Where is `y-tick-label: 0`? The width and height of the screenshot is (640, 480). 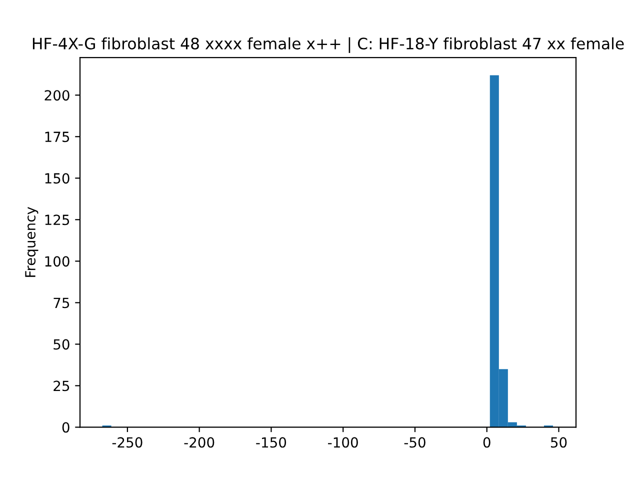 y-tick-label: 0 is located at coordinates (66, 427).